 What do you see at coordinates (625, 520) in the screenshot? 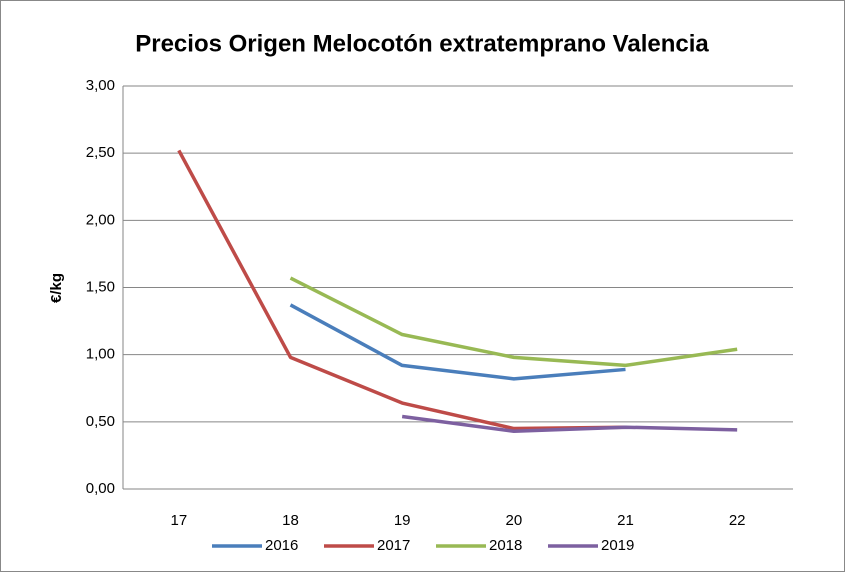
I see `x-tick-label: 21` at bounding box center [625, 520].